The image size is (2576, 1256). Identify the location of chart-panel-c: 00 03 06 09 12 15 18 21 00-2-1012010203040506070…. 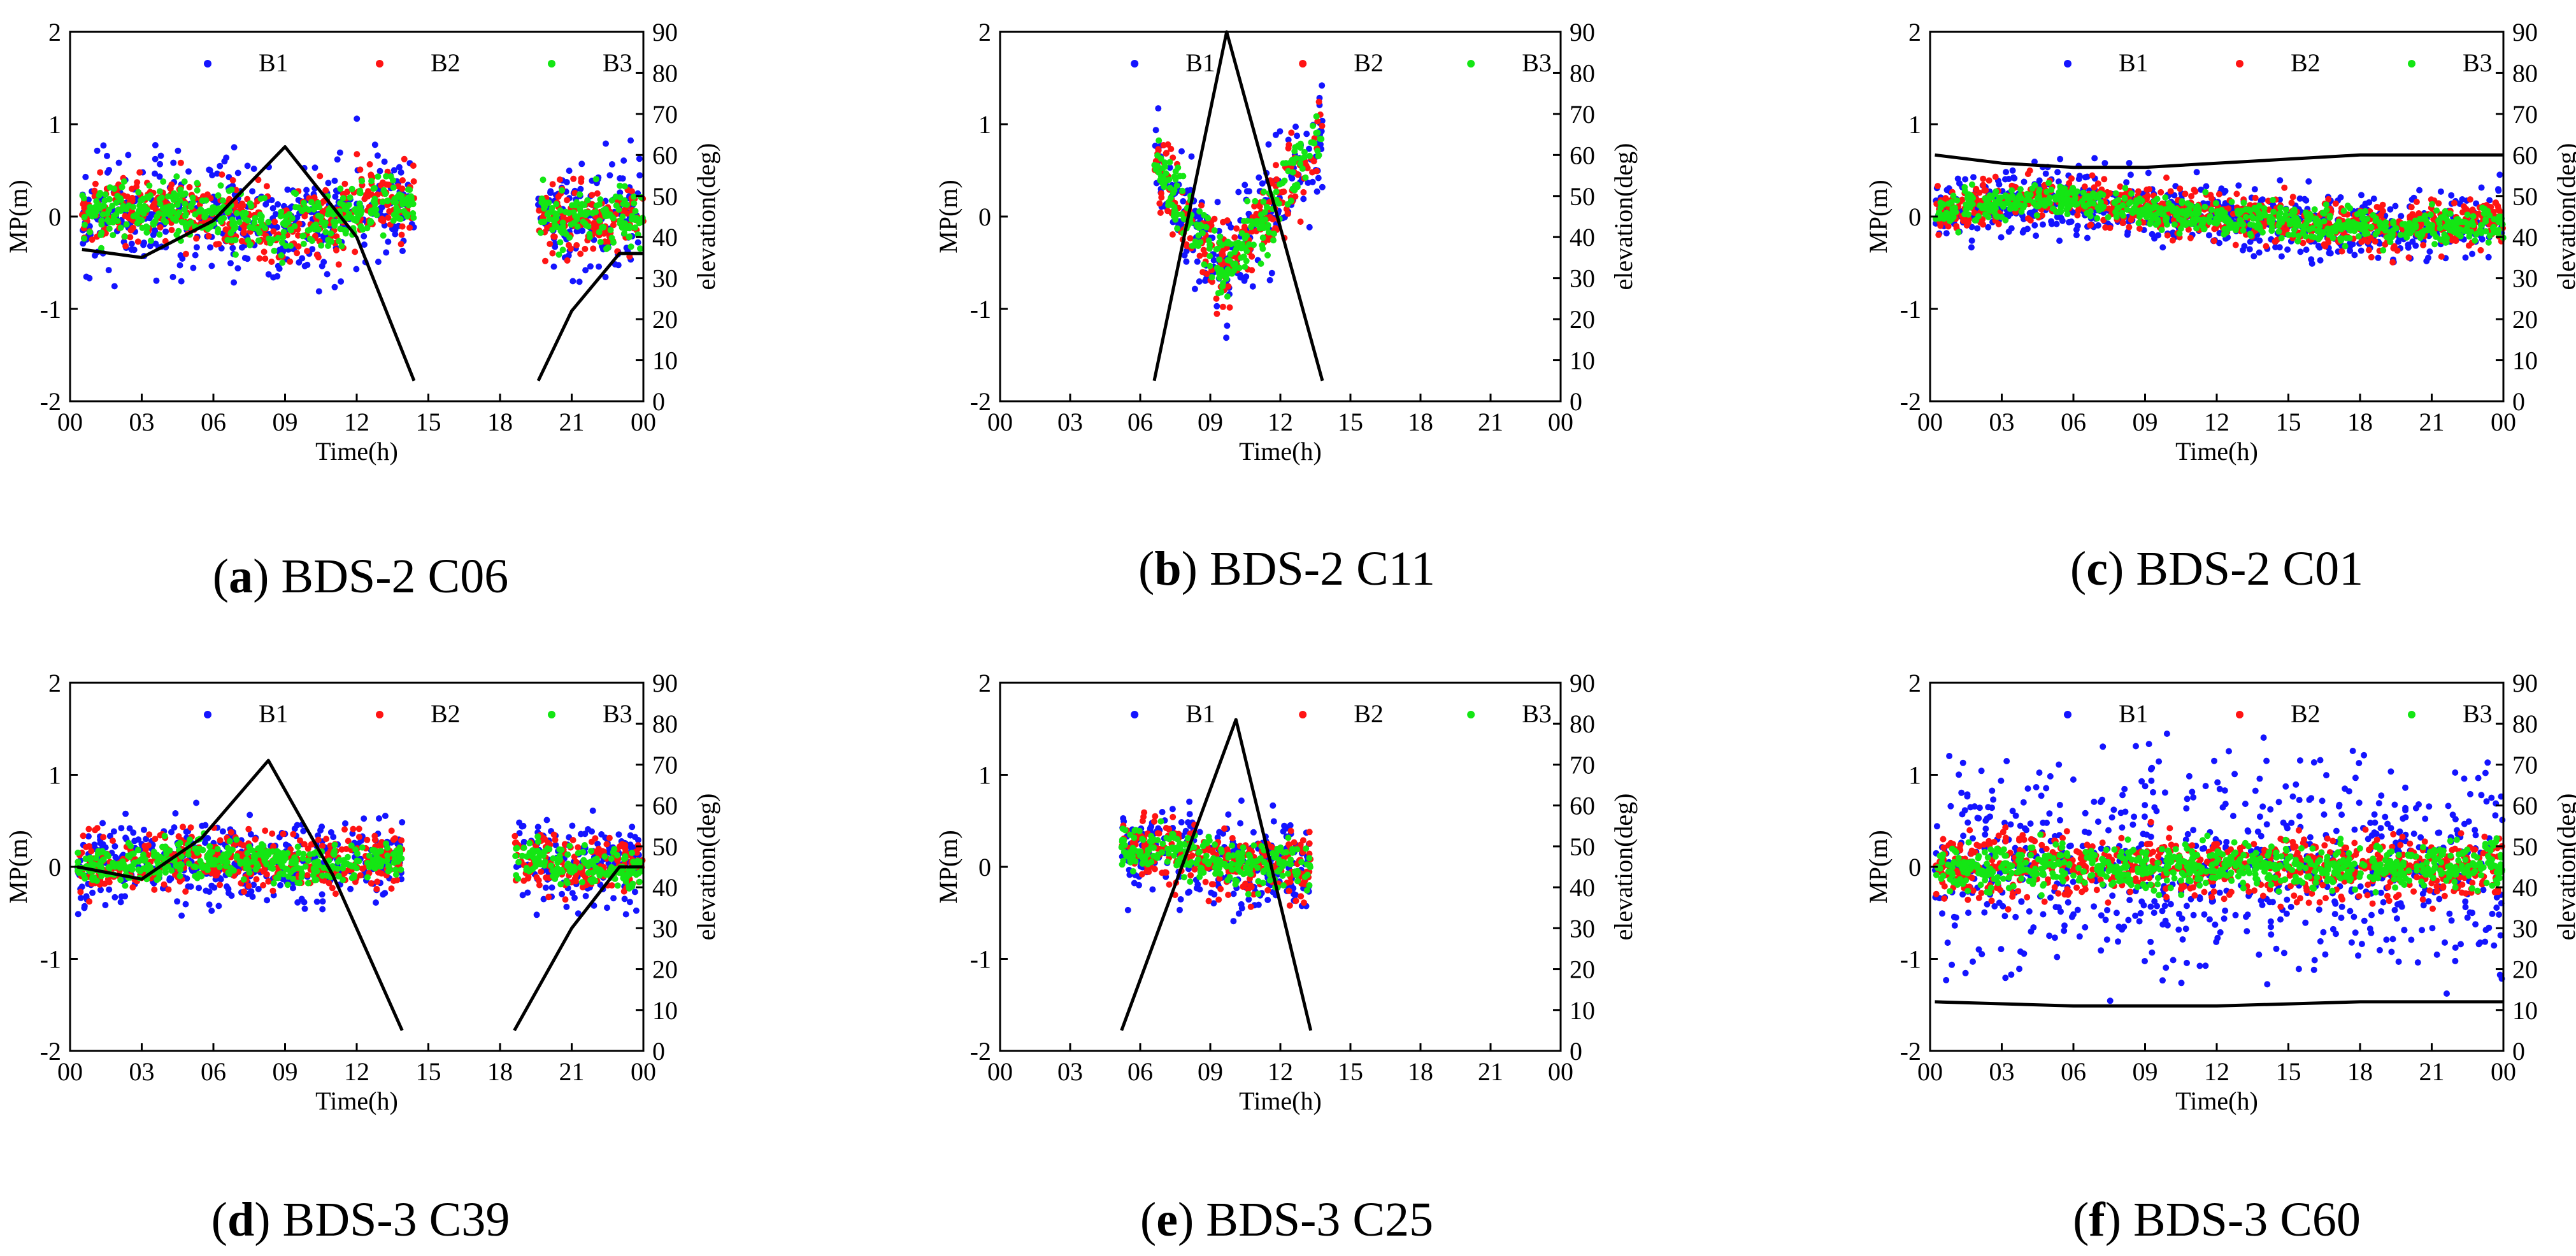
(2220, 242).